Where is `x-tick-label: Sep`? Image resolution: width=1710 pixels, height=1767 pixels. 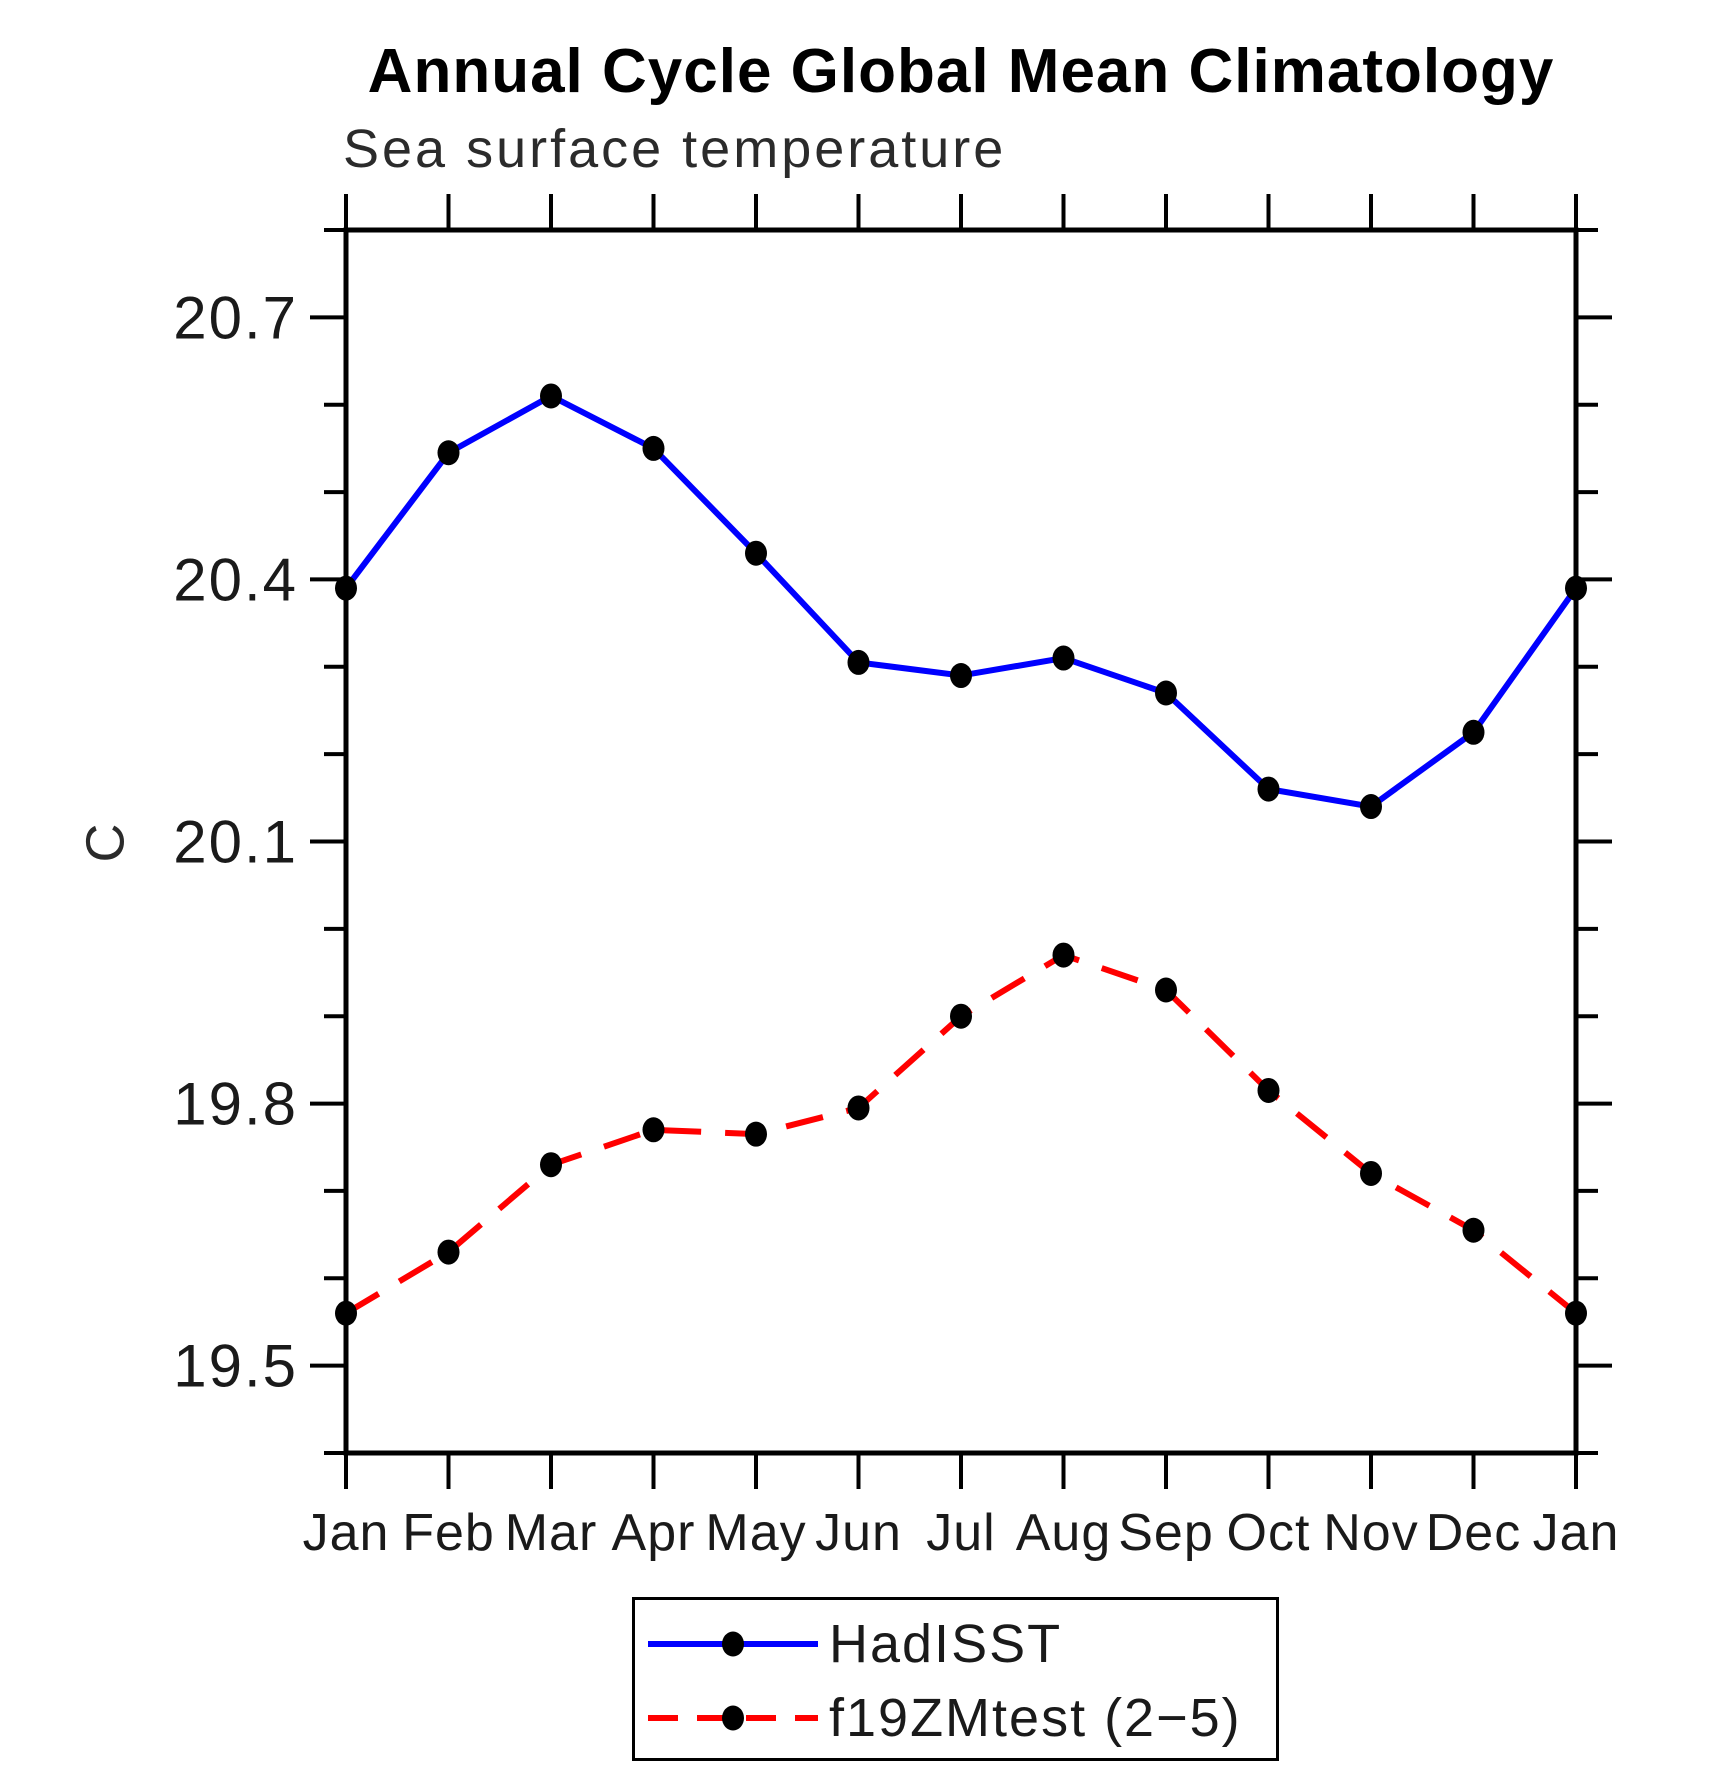 x-tick-label: Sep is located at coordinates (1166, 1533).